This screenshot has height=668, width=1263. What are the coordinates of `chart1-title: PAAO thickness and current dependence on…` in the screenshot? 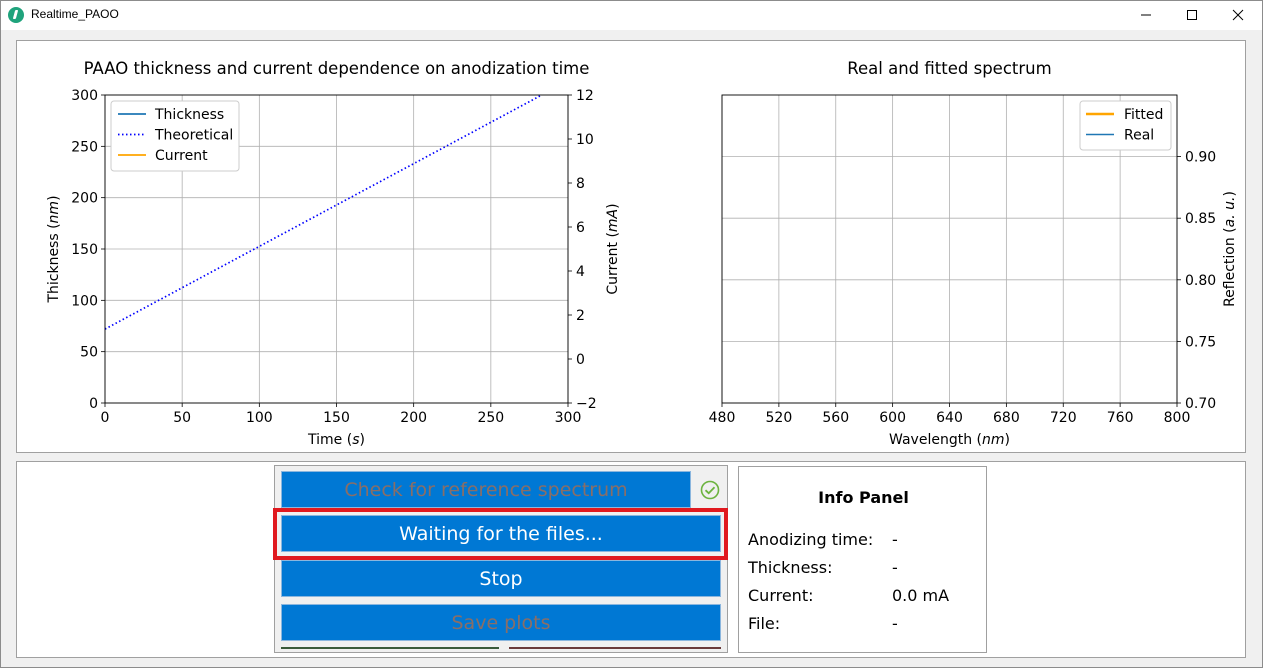 It's located at (337, 68).